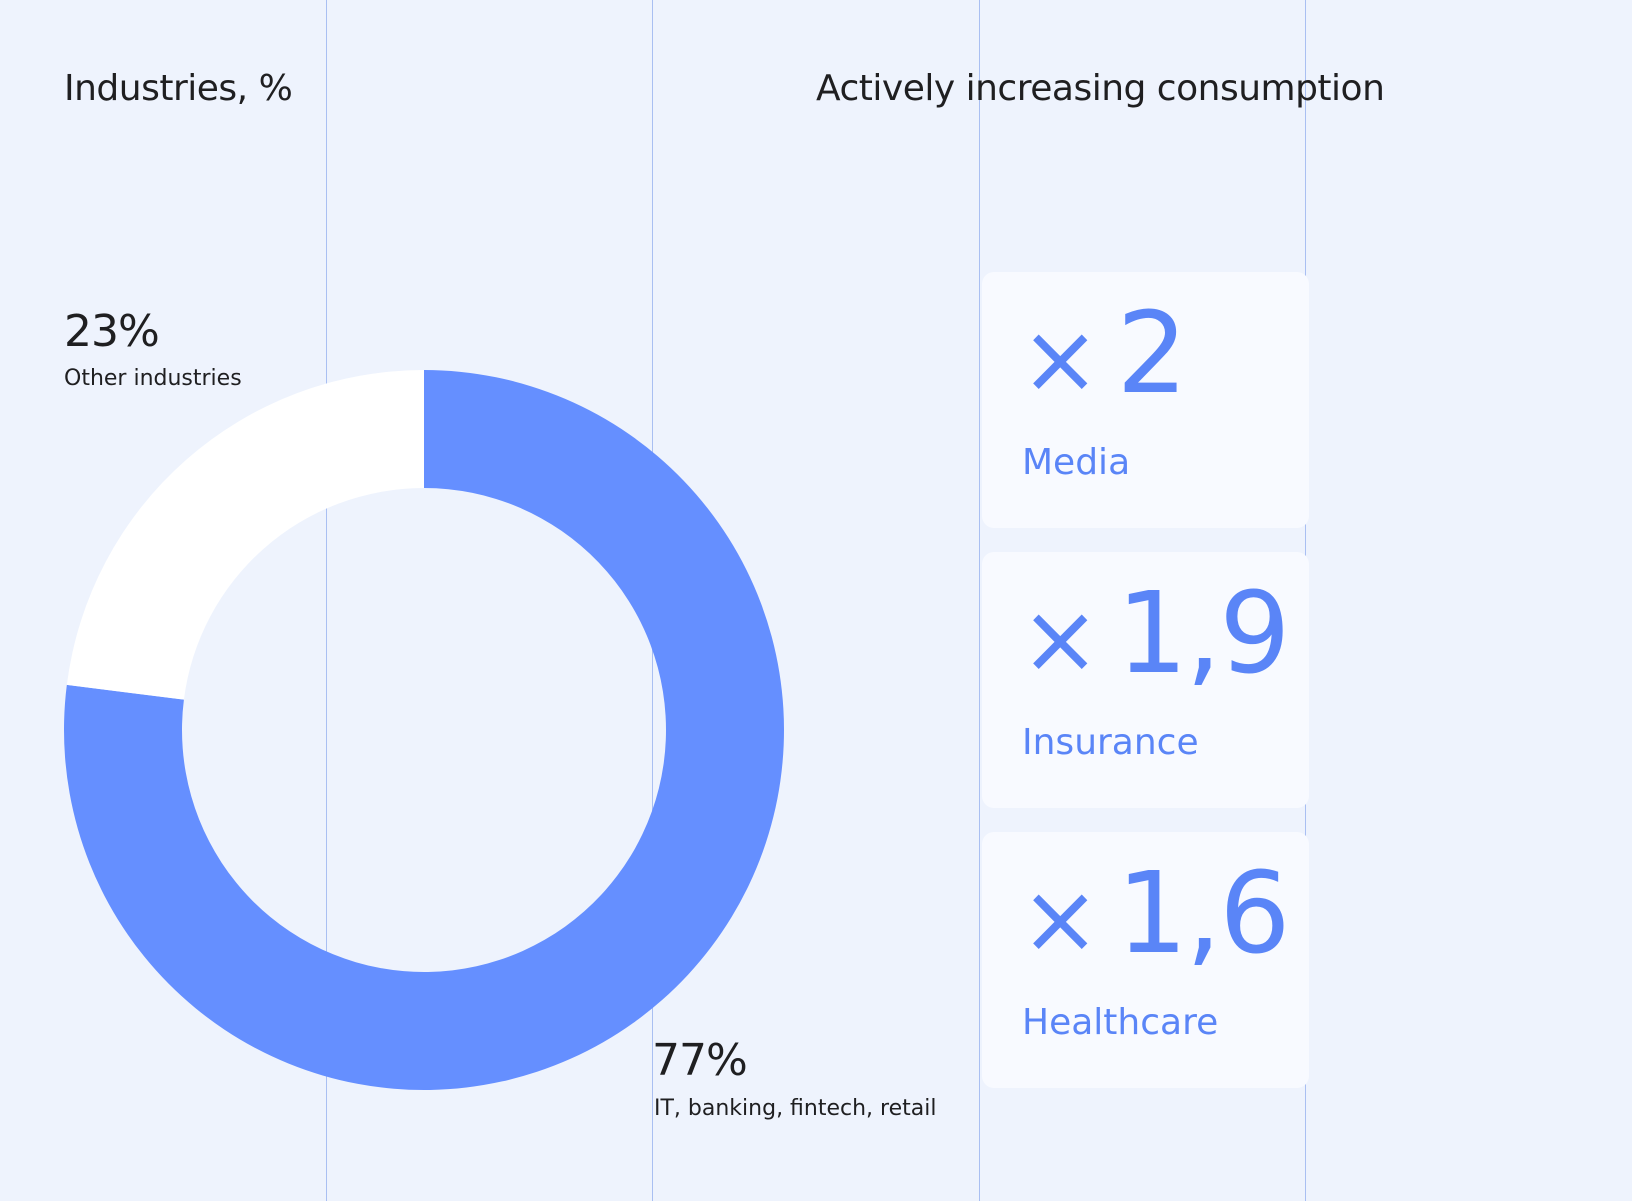 Image resolution: width=1632 pixels, height=1201 pixels. I want to click on media-card: × 2 Media, so click(1145, 400).